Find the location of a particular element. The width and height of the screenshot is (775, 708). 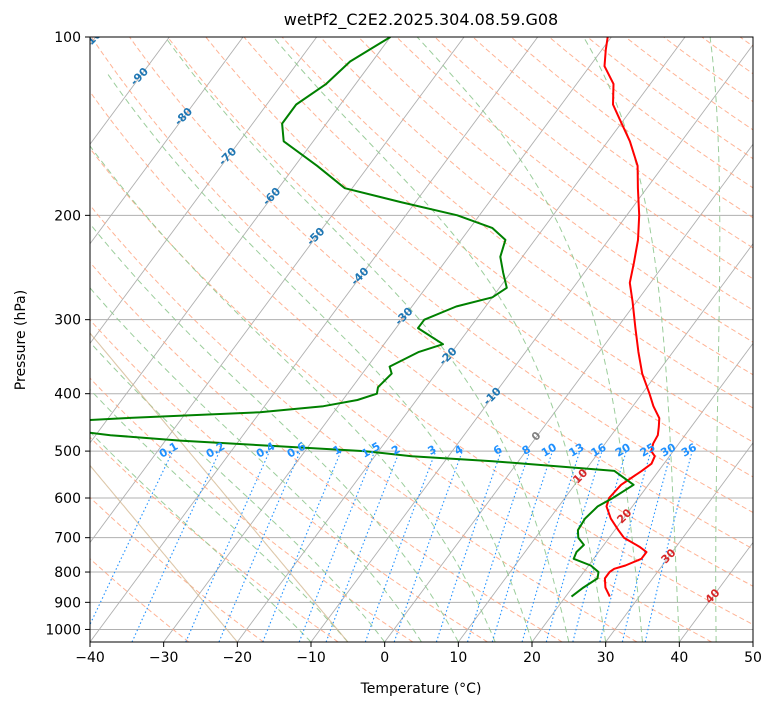

x-tick-label: −20 is located at coordinates (238, 658).